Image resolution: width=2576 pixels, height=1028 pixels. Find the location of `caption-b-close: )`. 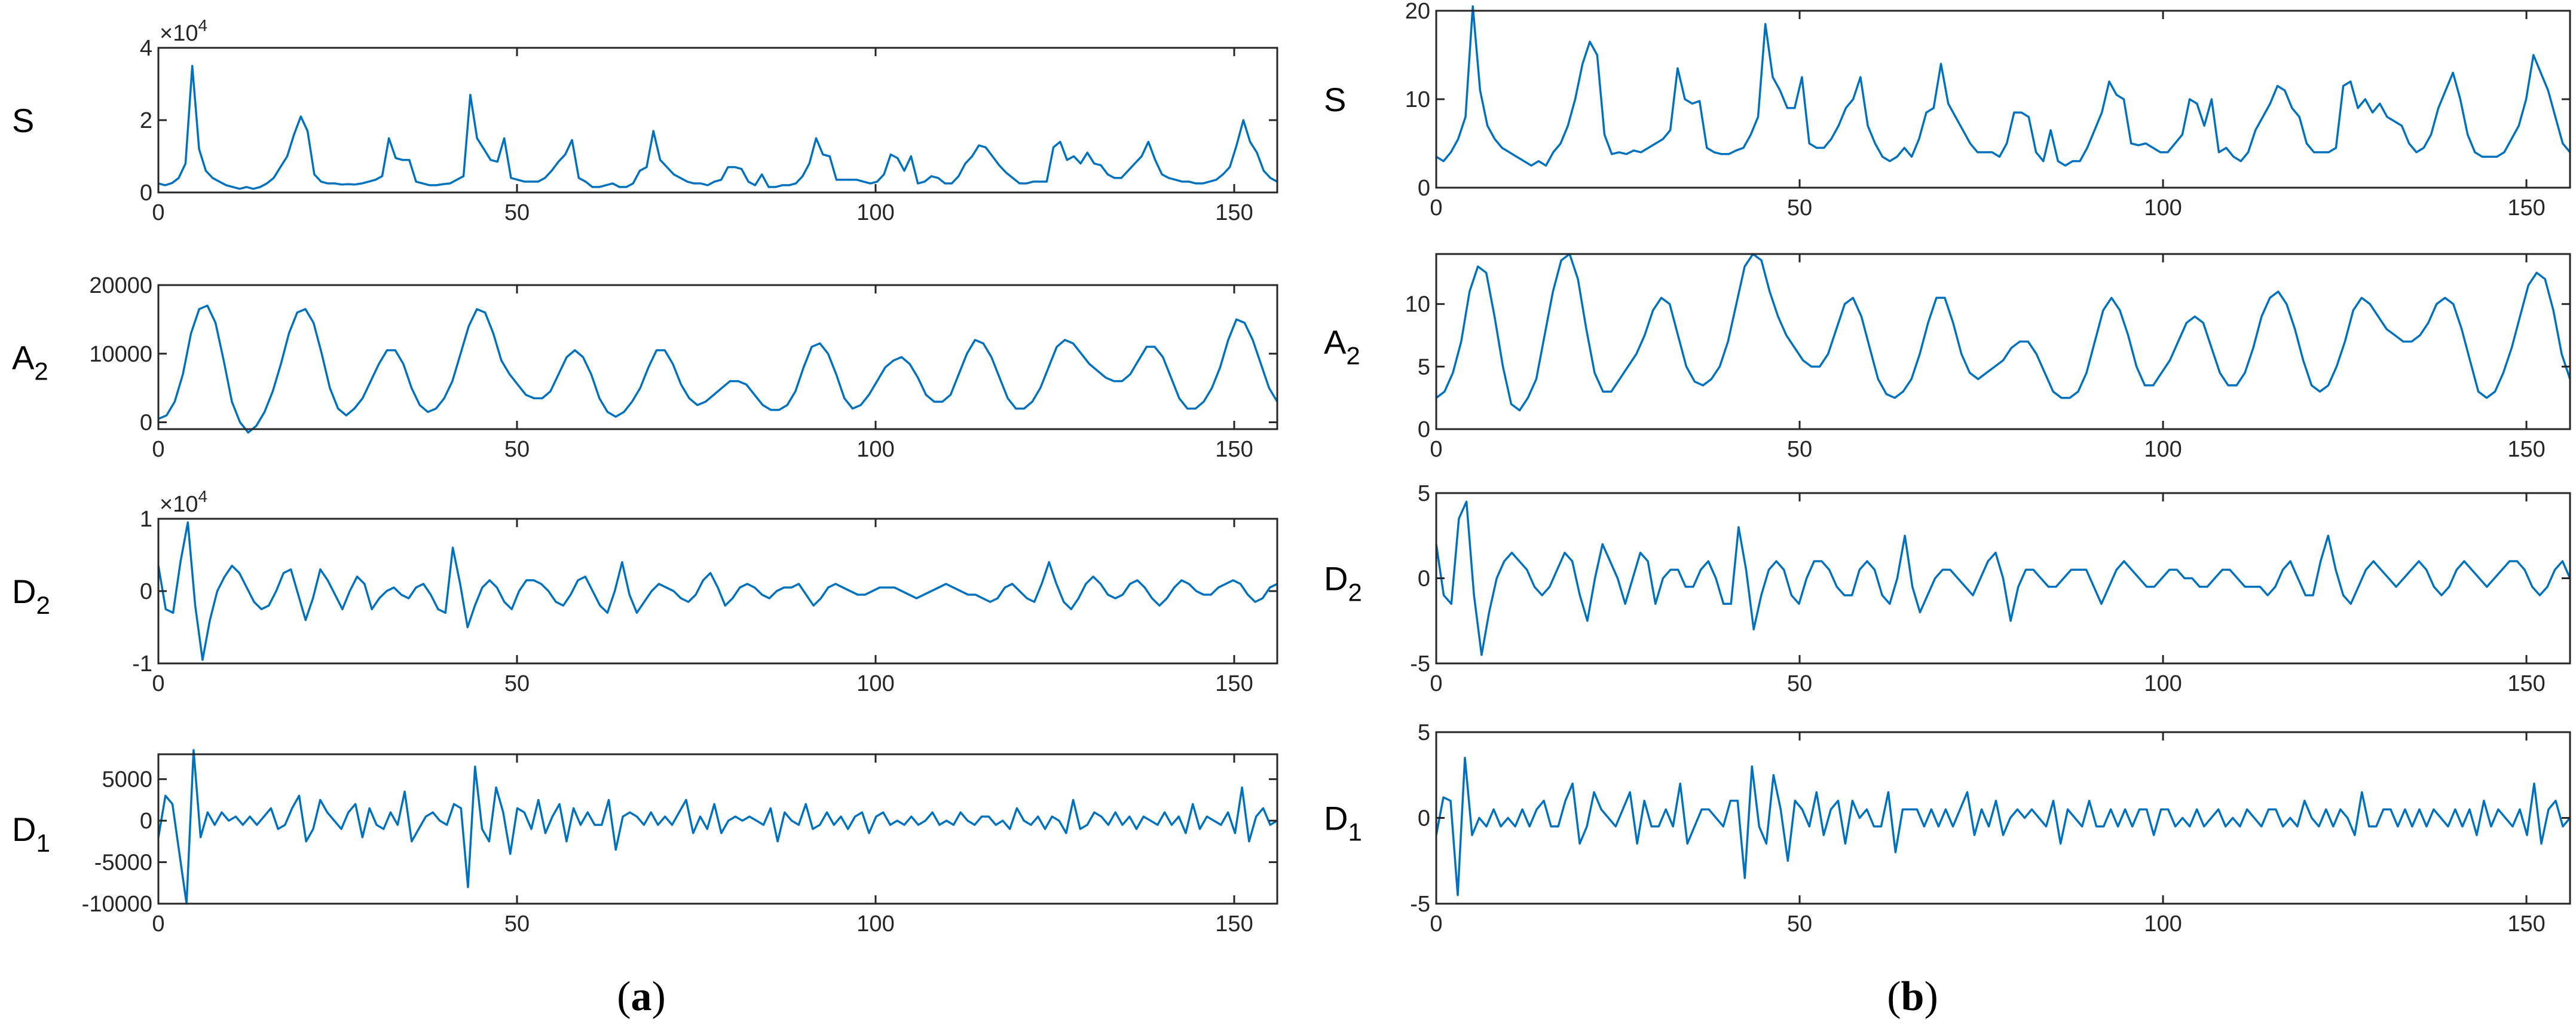

caption-b-close: ) is located at coordinates (1931, 997).